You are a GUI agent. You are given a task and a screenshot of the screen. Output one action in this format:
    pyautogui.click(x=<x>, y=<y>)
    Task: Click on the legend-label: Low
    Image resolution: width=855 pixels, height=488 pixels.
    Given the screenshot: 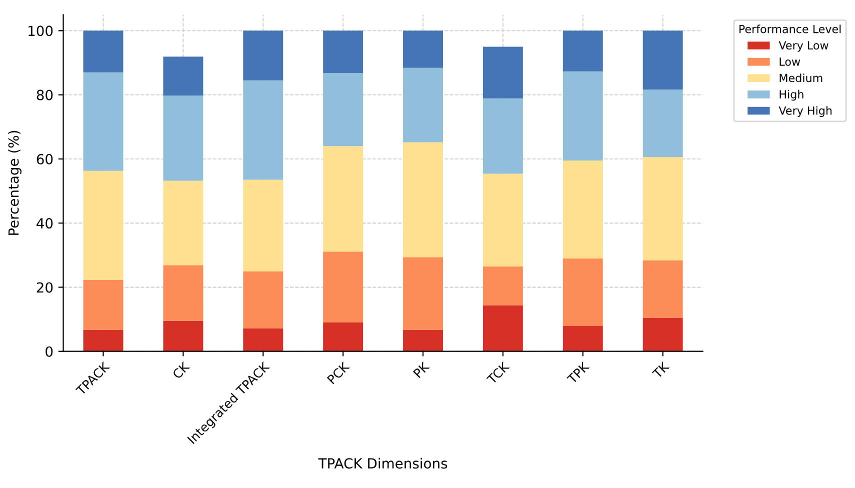 What is the action you would take?
    pyautogui.click(x=790, y=62)
    